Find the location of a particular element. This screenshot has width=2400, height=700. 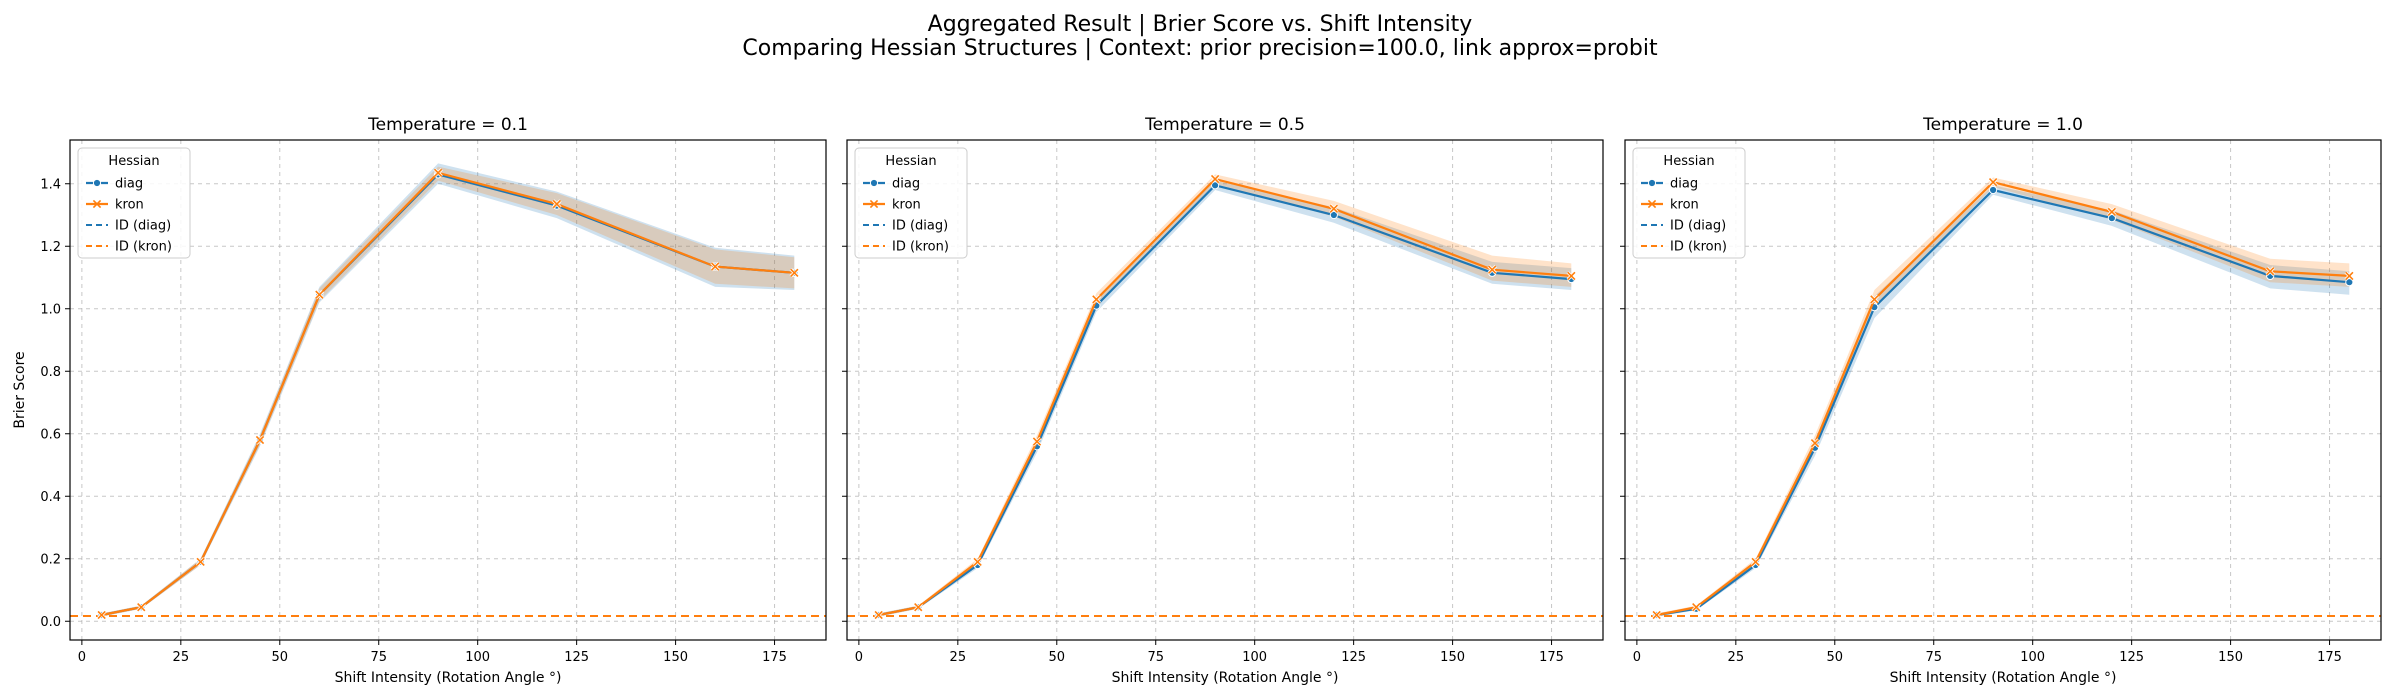

x-tick-label: 100 is located at coordinates (2032, 657).